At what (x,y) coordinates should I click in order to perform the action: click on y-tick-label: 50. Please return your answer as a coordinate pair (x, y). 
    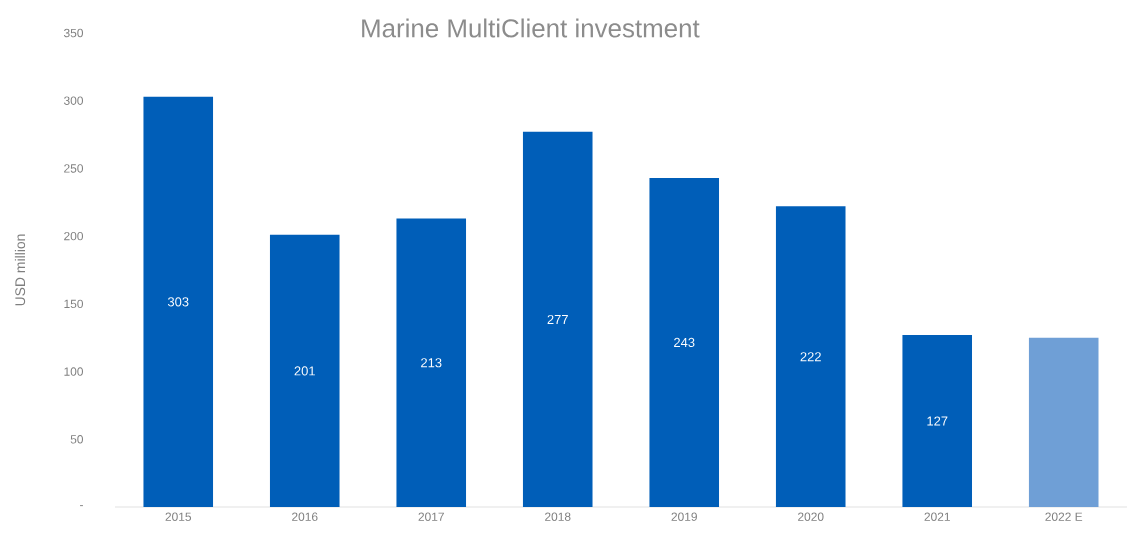
    Looking at the image, I should click on (77, 439).